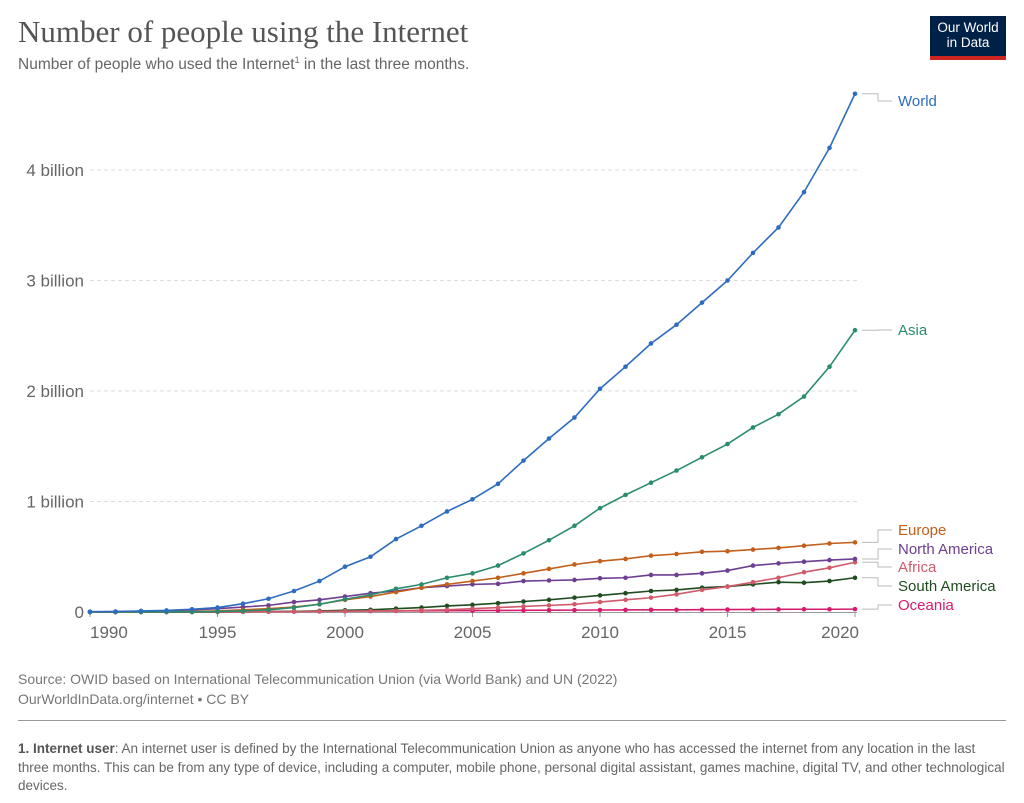 This screenshot has width=1024, height=803. Describe the element at coordinates (79, 612) in the screenshot. I see `y-tick-label: 0` at that location.